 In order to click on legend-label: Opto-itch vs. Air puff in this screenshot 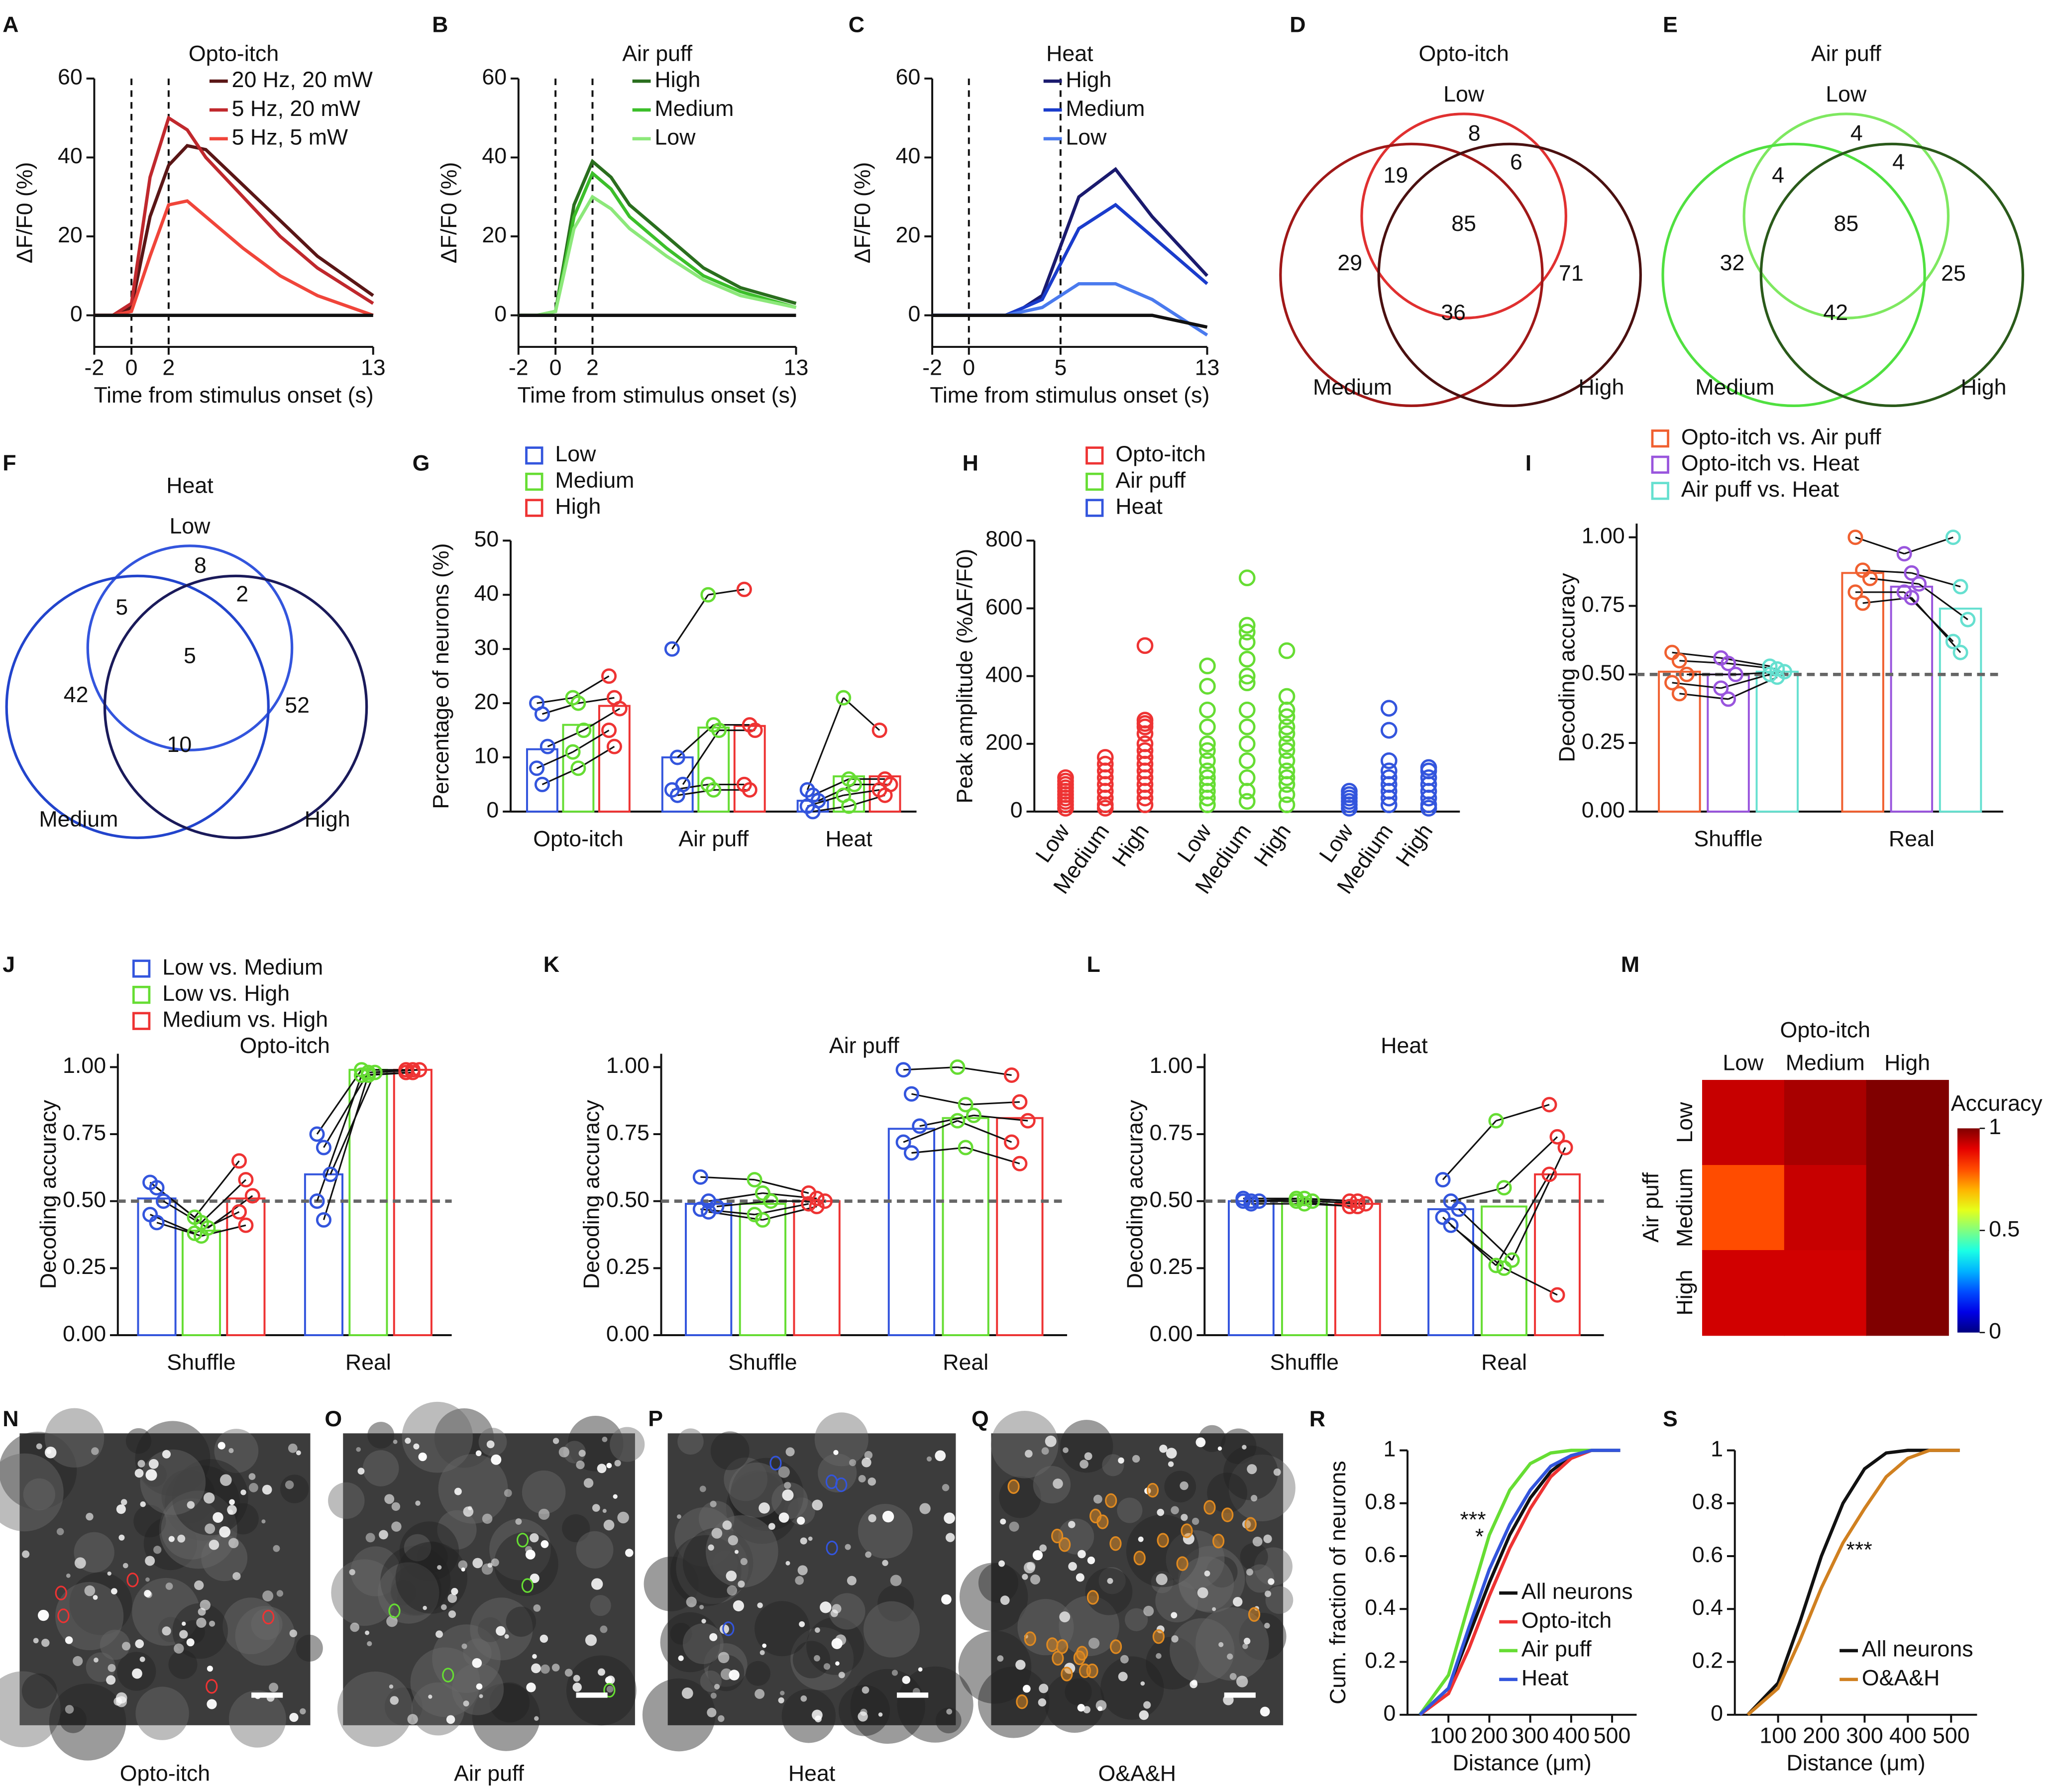, I will do `click(1781, 437)`.